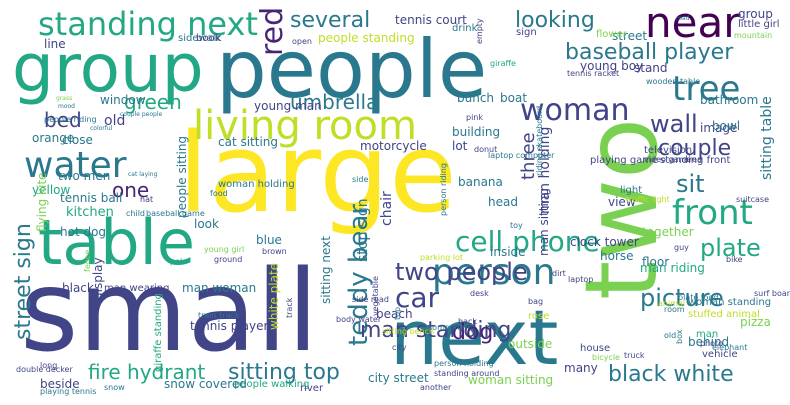 The width and height of the screenshot is (790, 405). Describe the element at coordinates (479, 31) in the screenshot. I see `word: empty` at that location.